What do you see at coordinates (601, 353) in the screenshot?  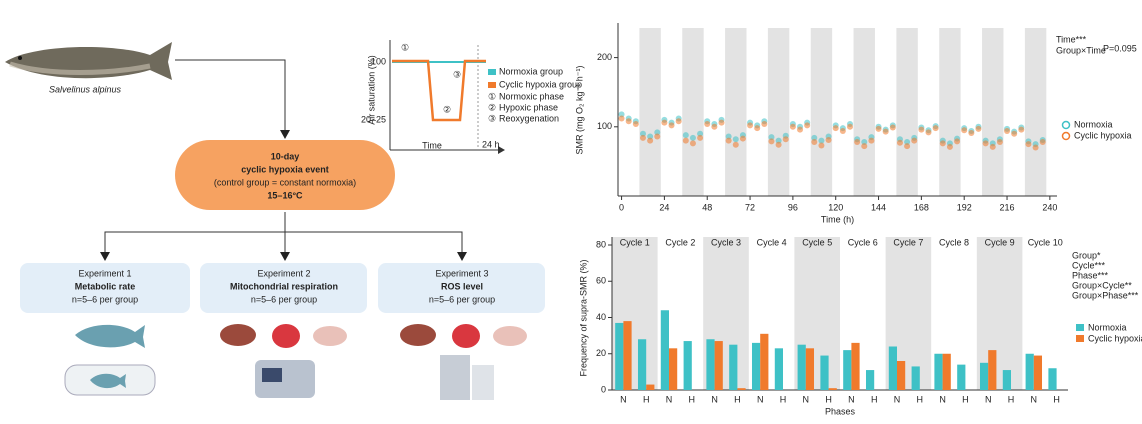 I see `y-tick-label: 20` at bounding box center [601, 353].